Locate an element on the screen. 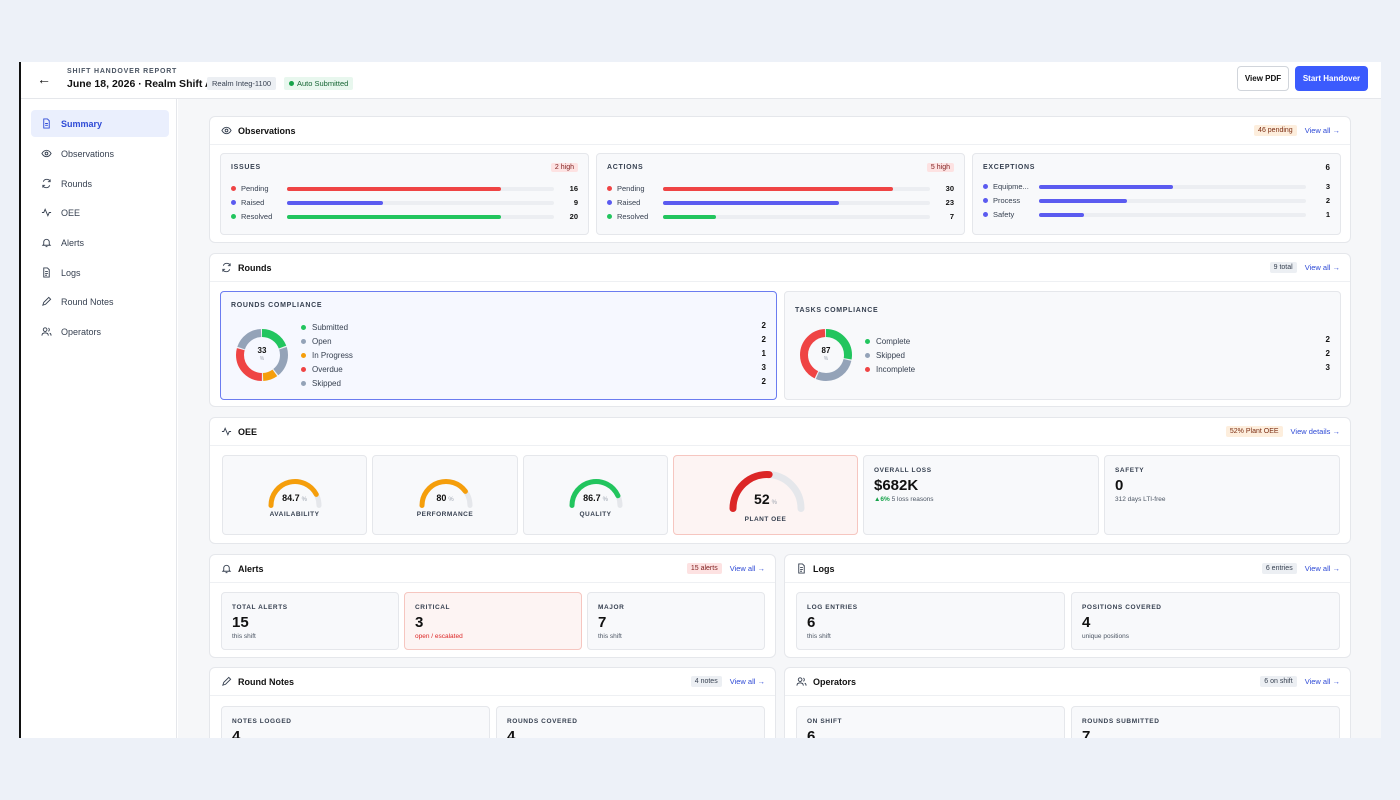 This screenshot has height=800, width=1400. sidebar-item-summary: Summary is located at coordinates (100, 123).